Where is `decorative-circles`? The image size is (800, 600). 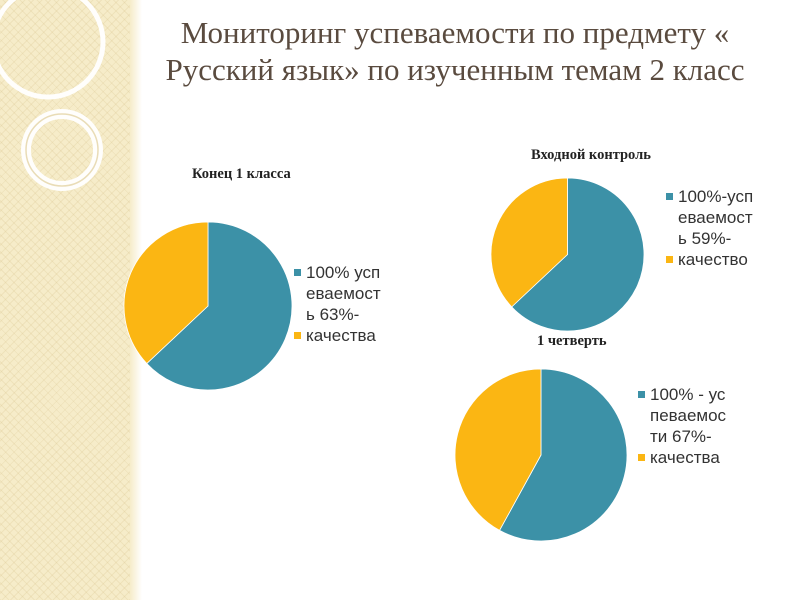
decorative-circles is located at coordinates (53, 95).